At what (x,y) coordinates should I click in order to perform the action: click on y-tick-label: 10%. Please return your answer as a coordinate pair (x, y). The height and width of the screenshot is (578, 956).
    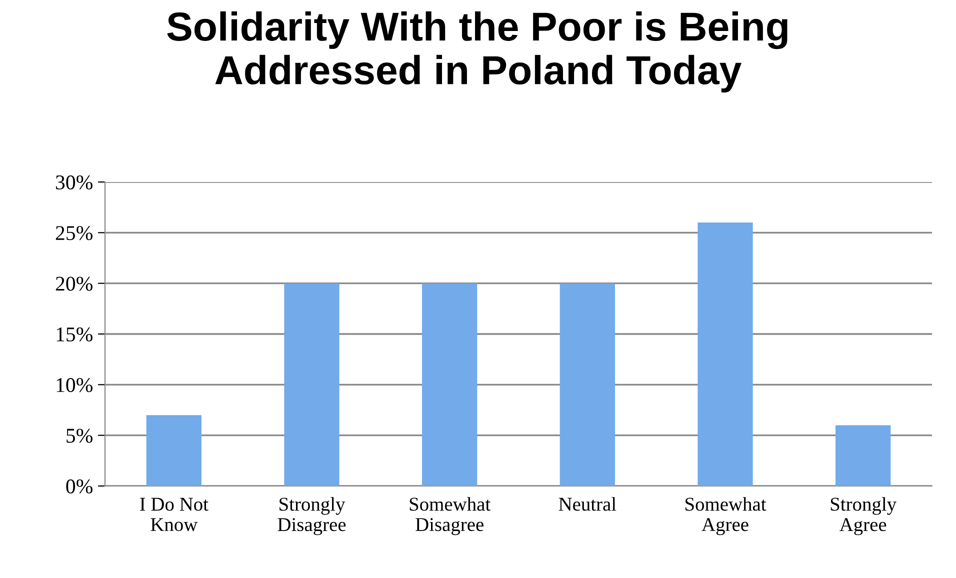
    Looking at the image, I should click on (74, 385).